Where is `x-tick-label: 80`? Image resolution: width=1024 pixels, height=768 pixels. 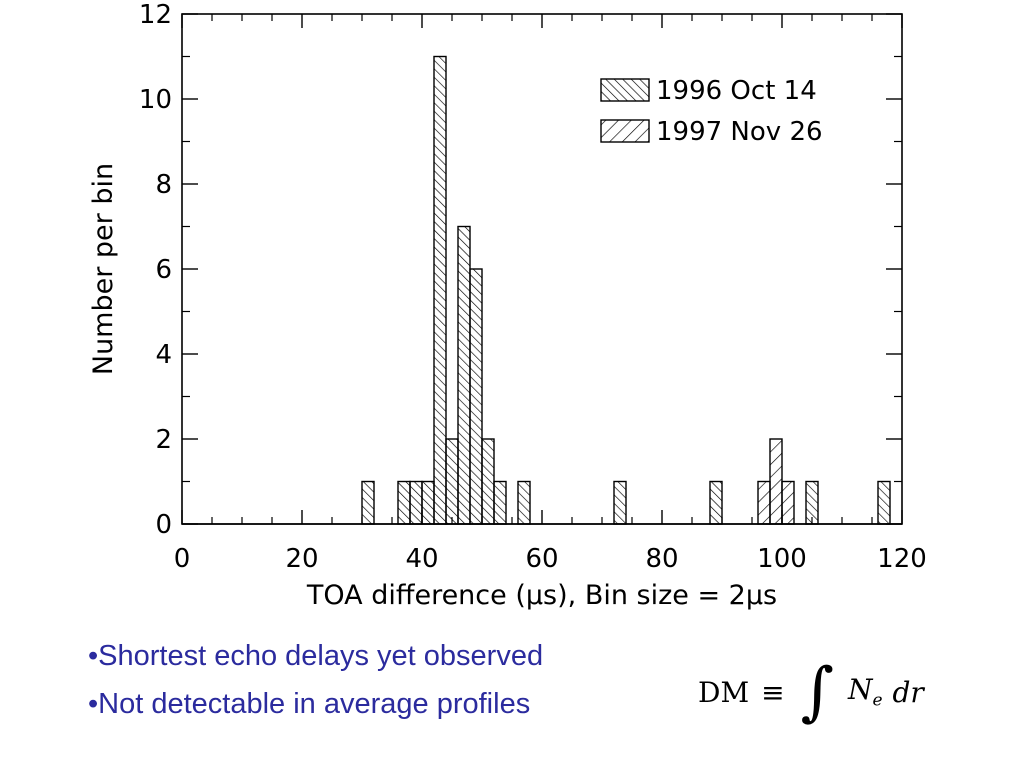 x-tick-label: 80 is located at coordinates (661, 559).